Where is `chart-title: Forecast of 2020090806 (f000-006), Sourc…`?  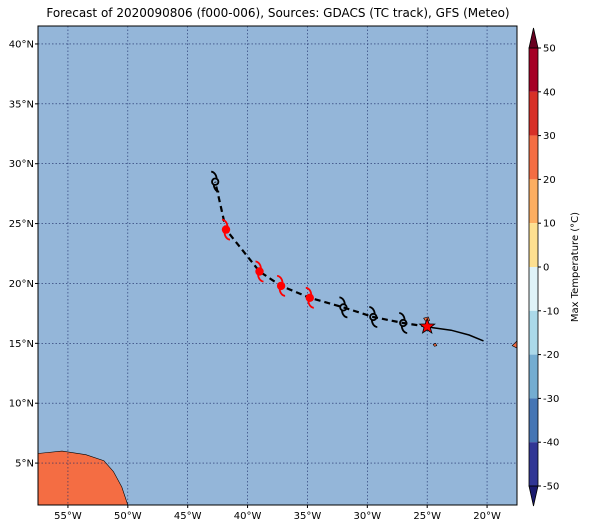 chart-title: Forecast of 2020090806 (f000-006), Sourc… is located at coordinates (278, 13).